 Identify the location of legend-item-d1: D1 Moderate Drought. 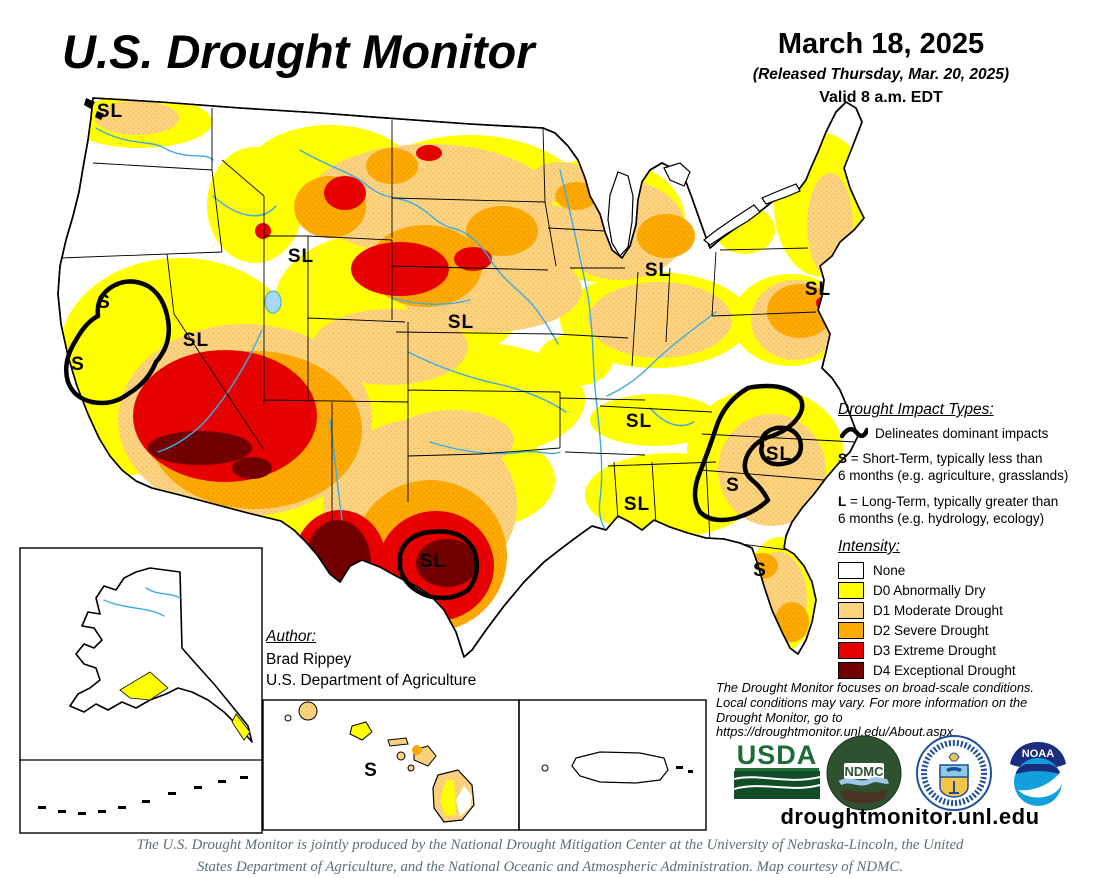
(964, 610).